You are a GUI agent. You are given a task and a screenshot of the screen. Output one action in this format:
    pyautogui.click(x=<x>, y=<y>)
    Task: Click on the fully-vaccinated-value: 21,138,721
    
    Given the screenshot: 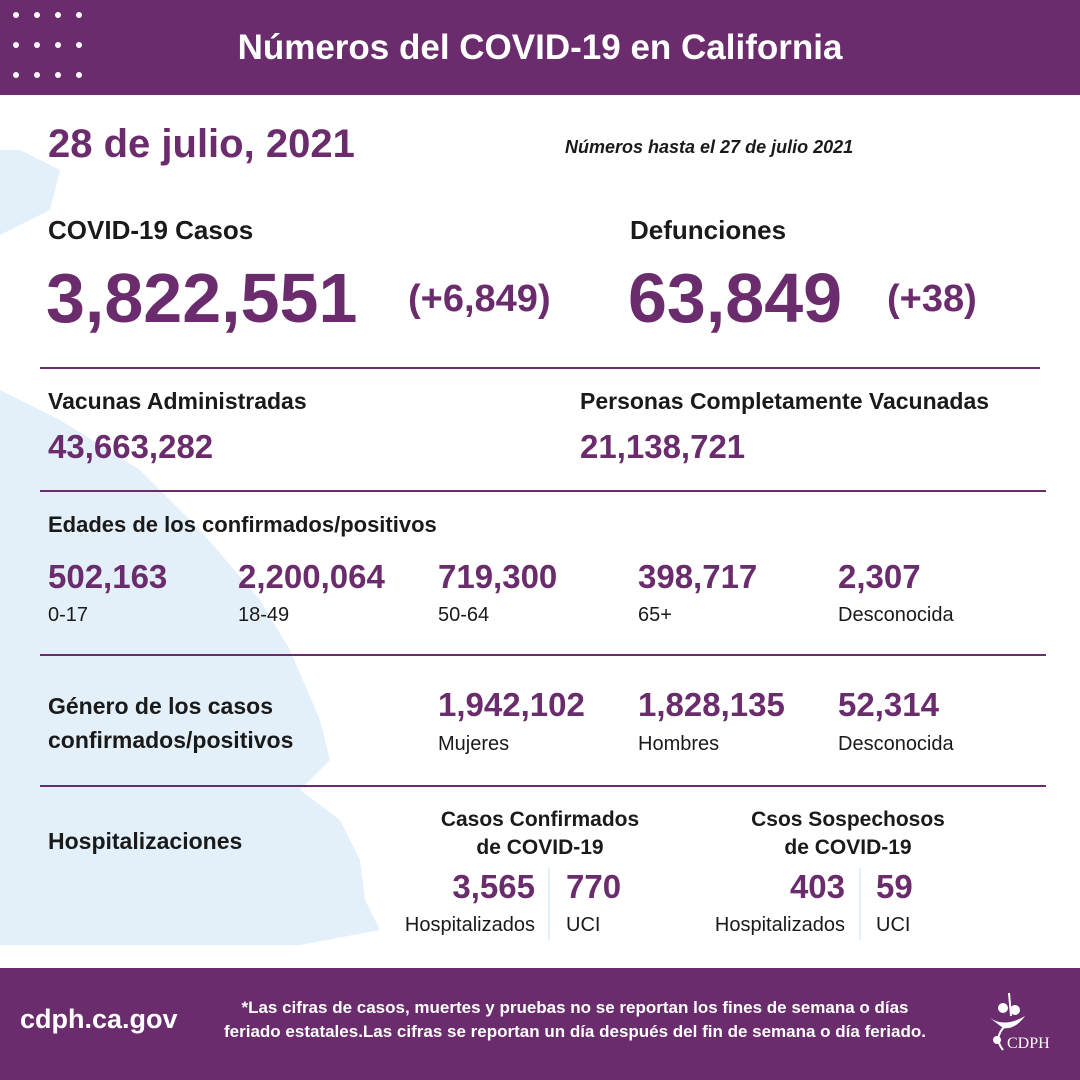 What is the action you would take?
    pyautogui.click(x=663, y=446)
    